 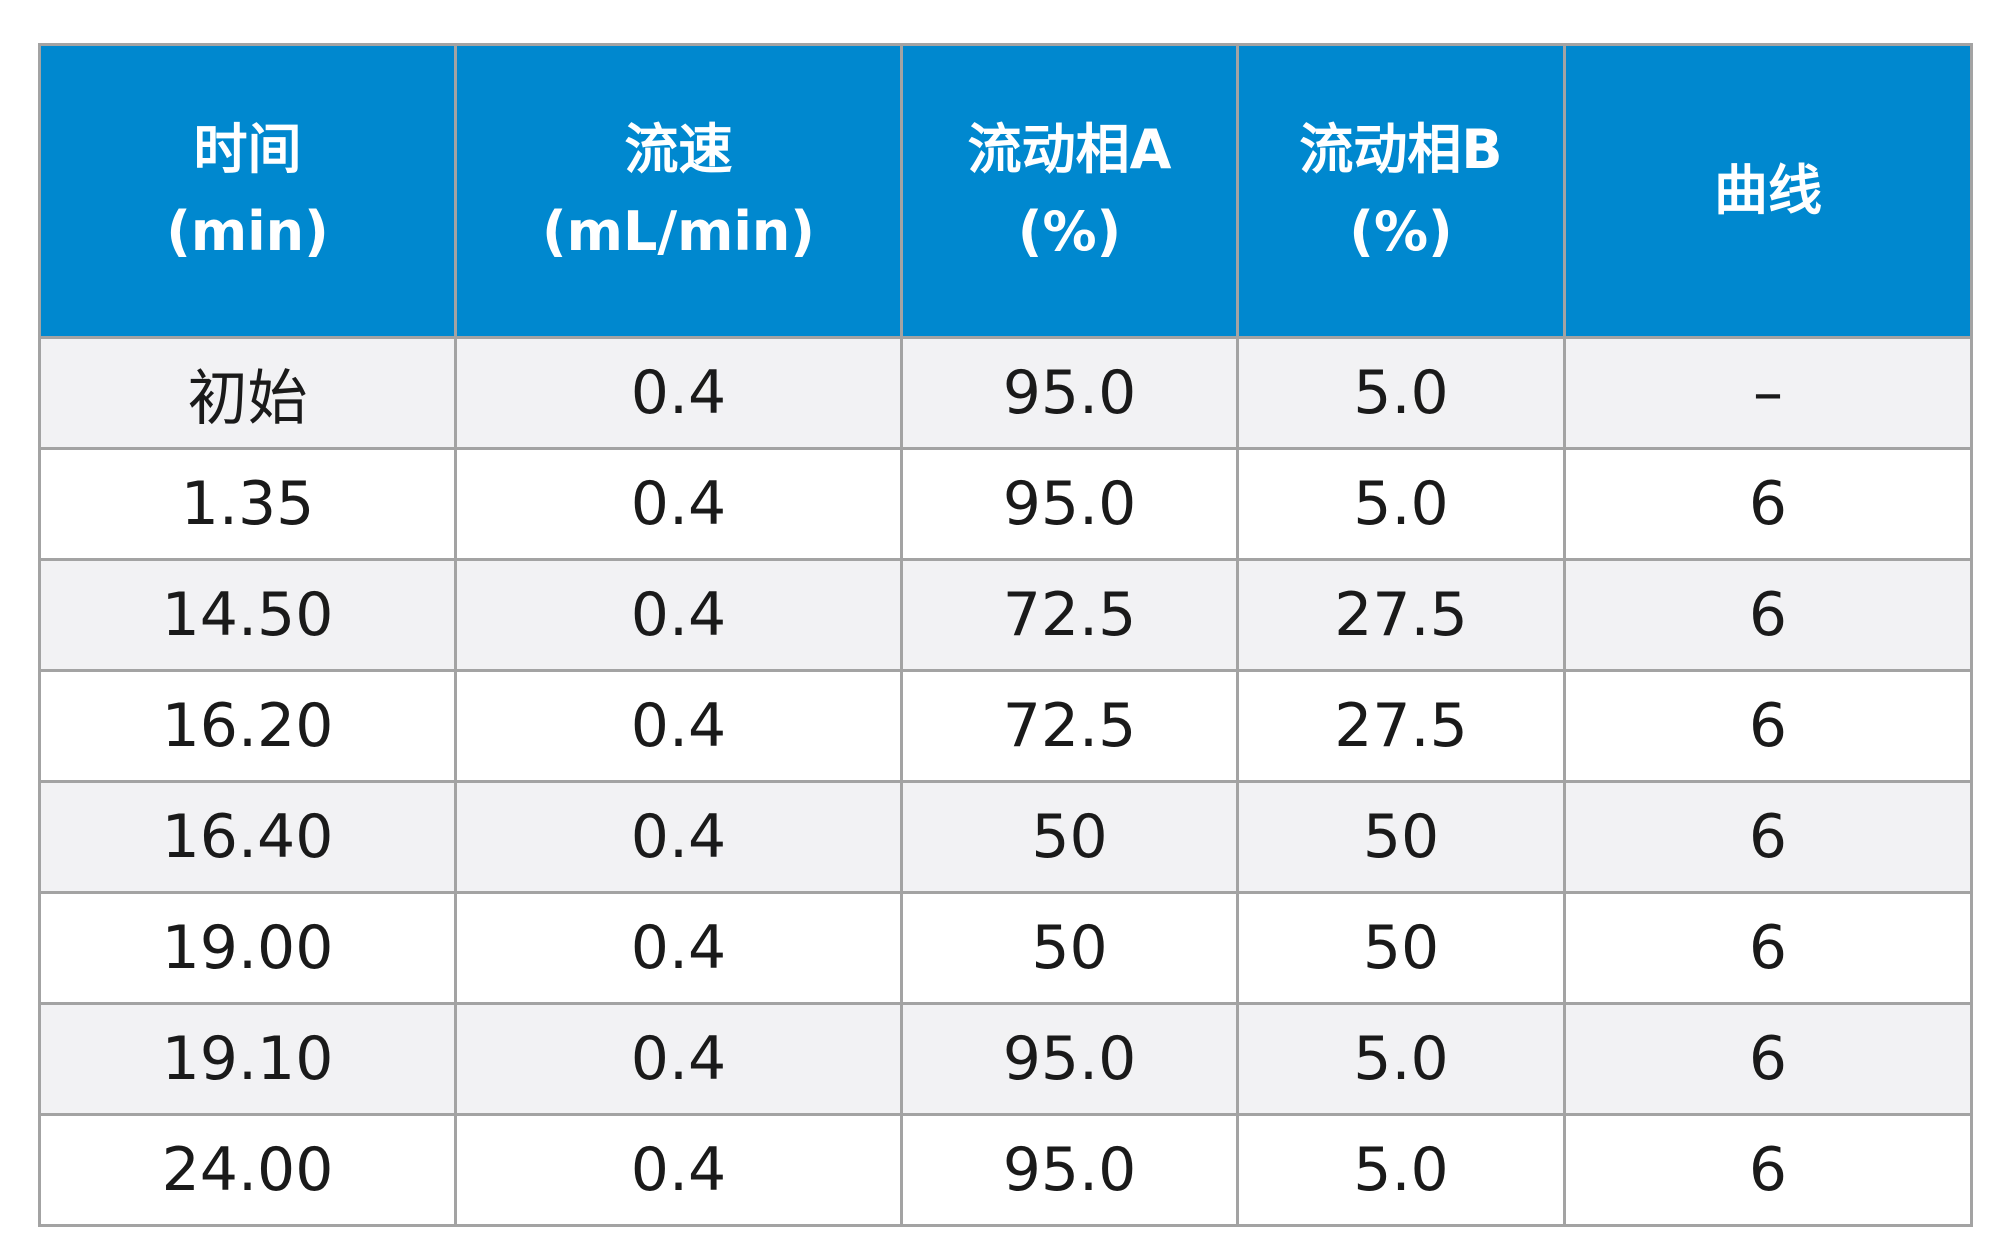 What do you see at coordinates (247, 149) in the screenshot?
I see `header-time-label: 时间` at bounding box center [247, 149].